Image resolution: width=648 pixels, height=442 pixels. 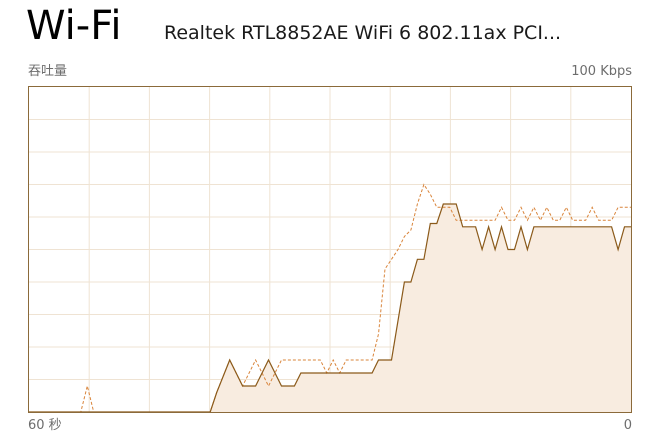 What do you see at coordinates (601, 71) in the screenshot?
I see `y-max-label: 100 Kbps` at bounding box center [601, 71].